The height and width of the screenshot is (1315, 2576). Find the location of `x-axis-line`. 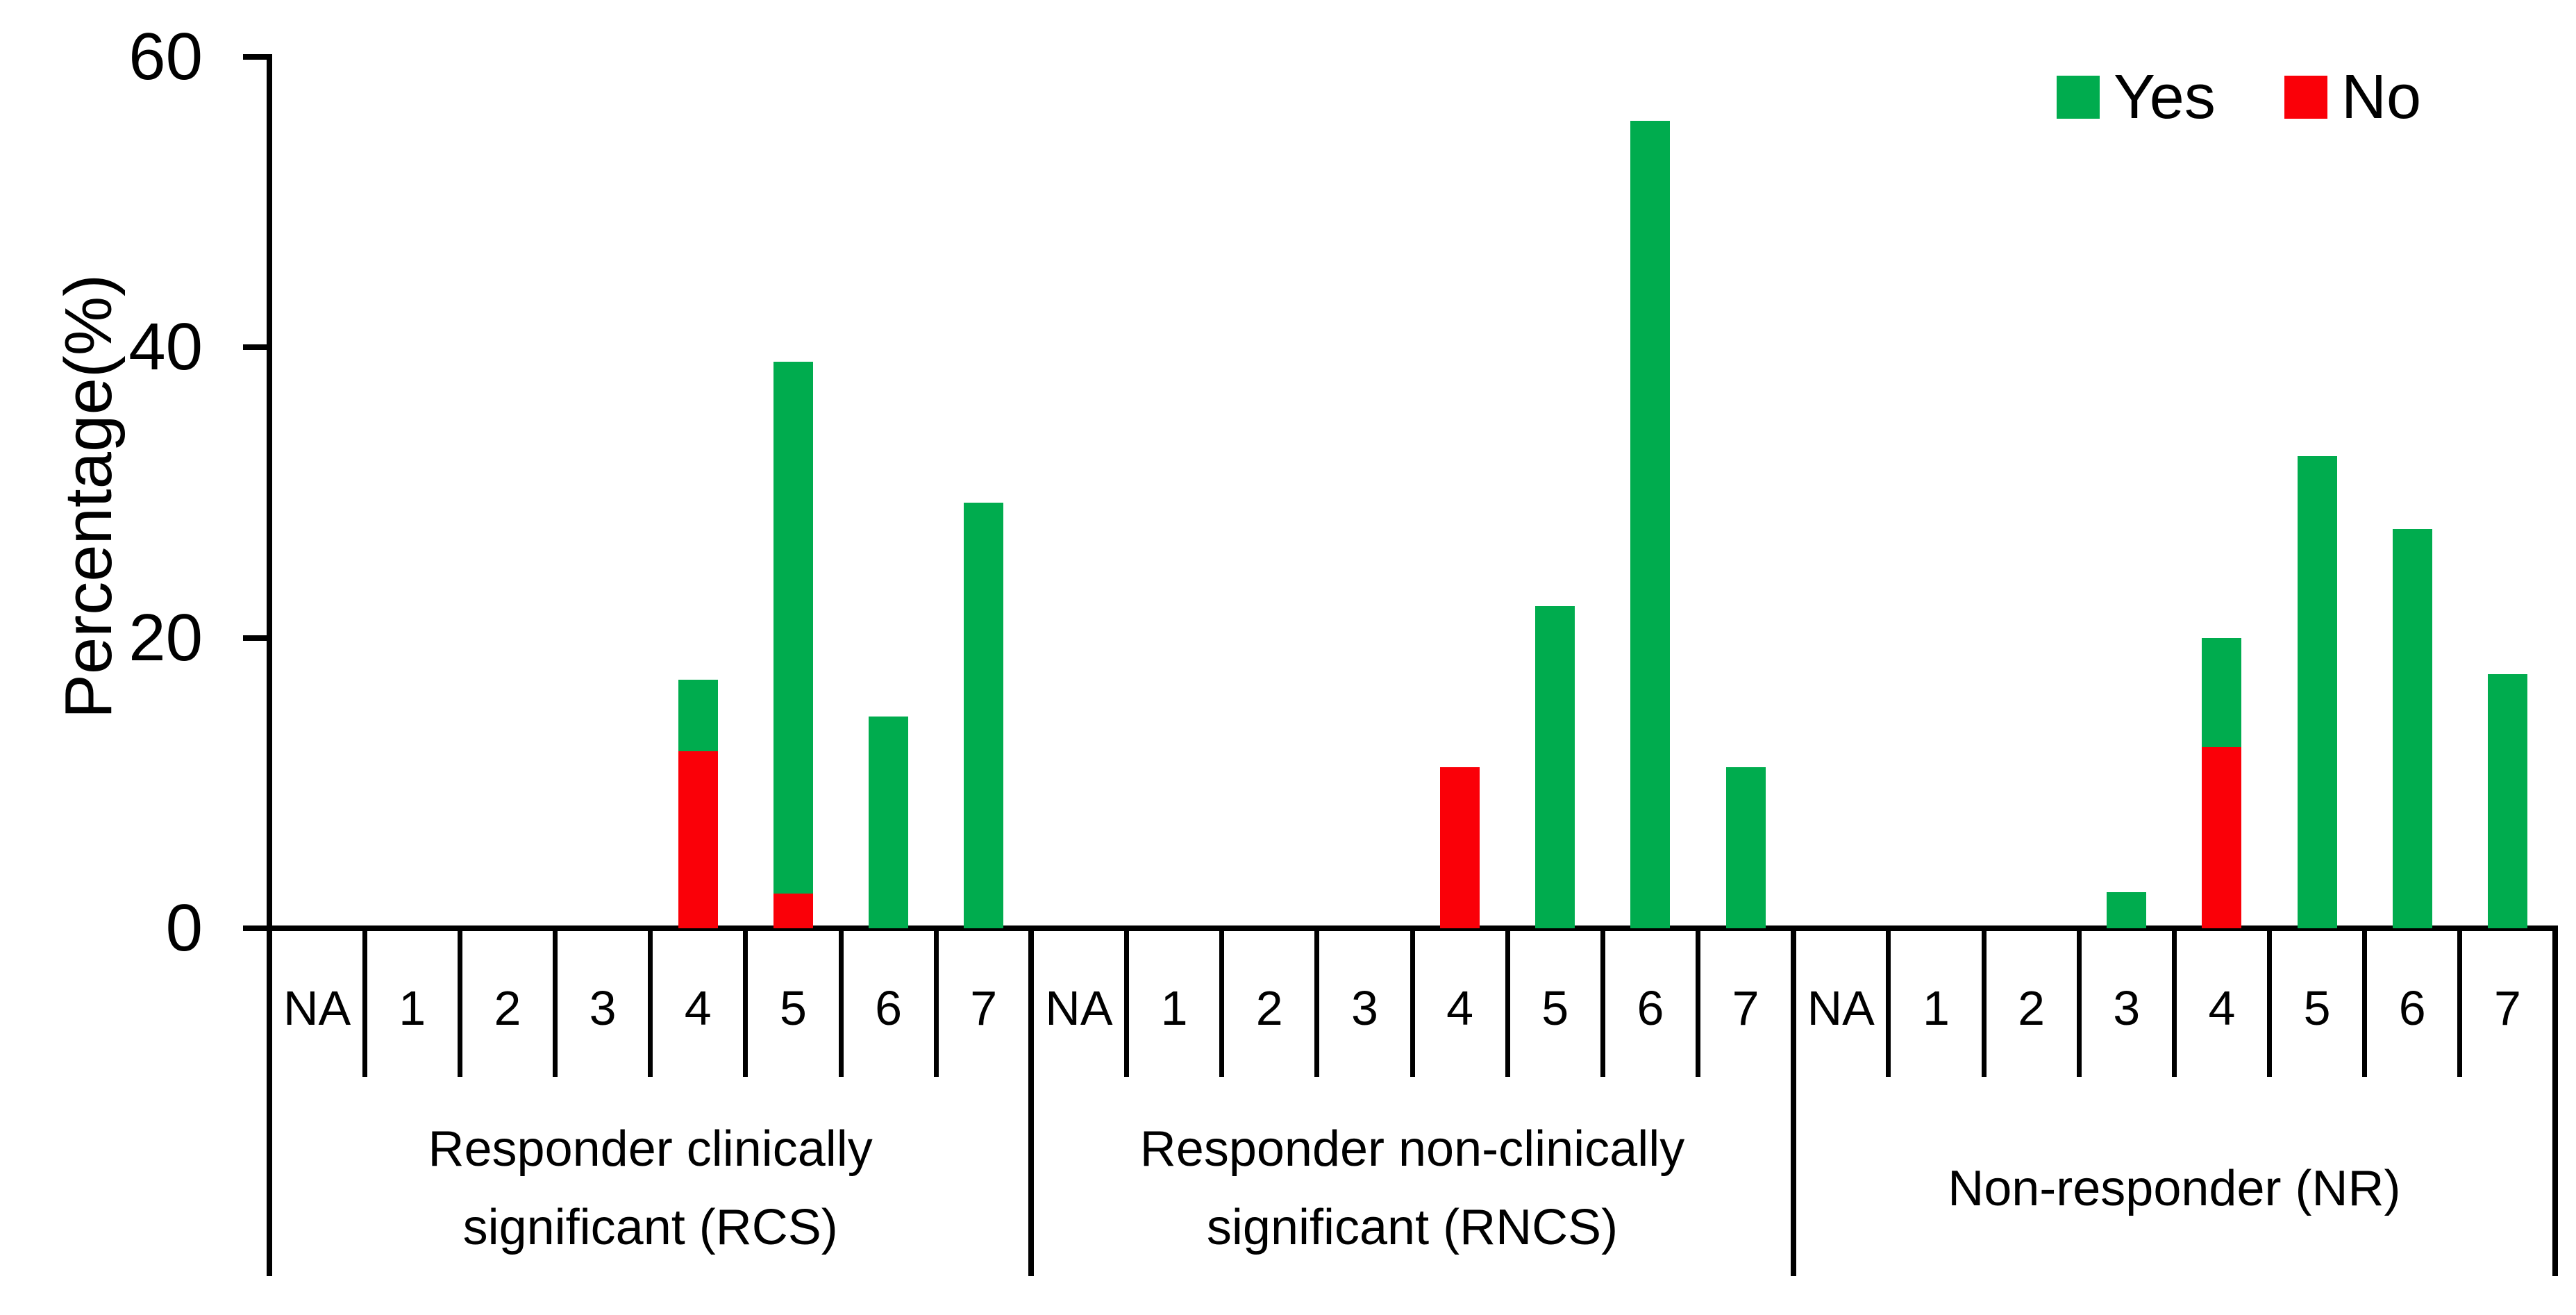

x-axis-line is located at coordinates (1400, 928).